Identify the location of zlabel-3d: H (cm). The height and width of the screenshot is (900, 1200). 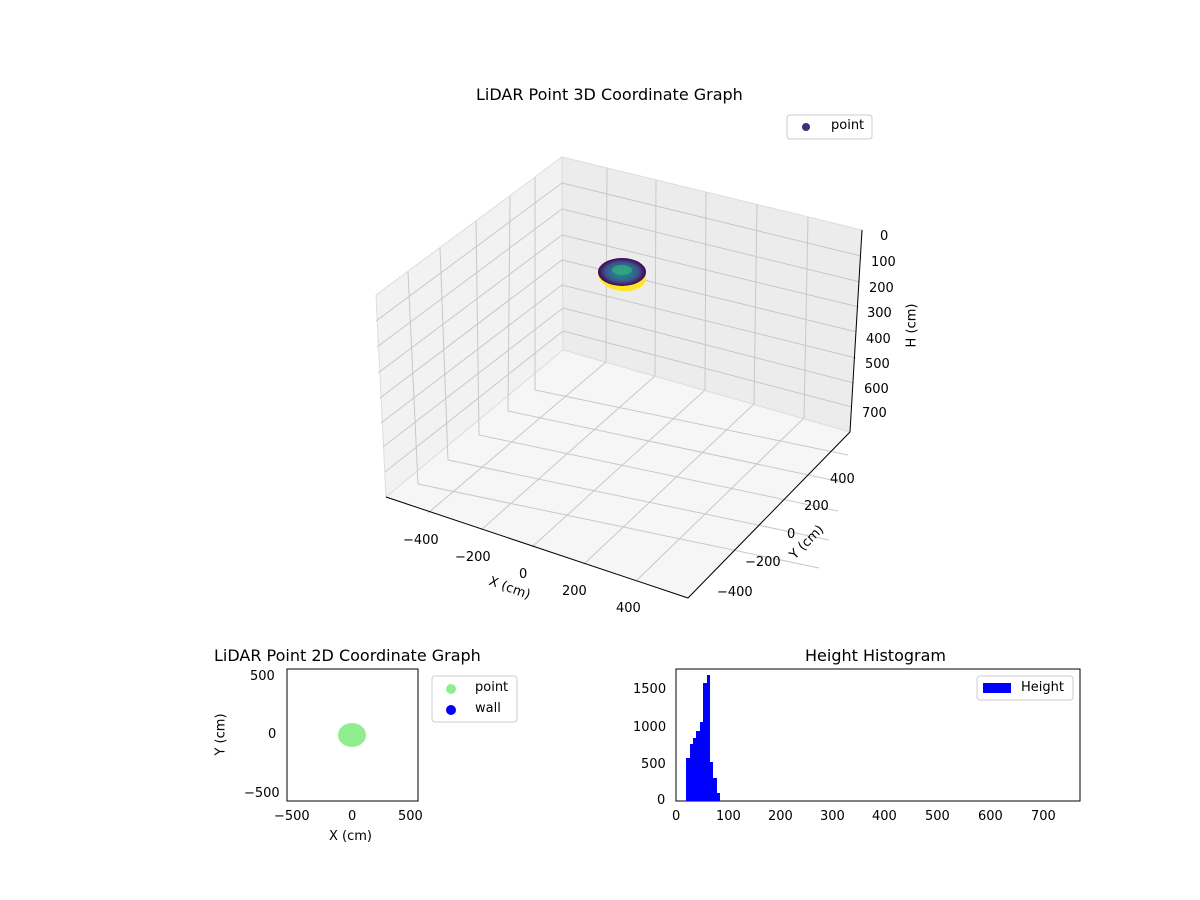
(912, 325).